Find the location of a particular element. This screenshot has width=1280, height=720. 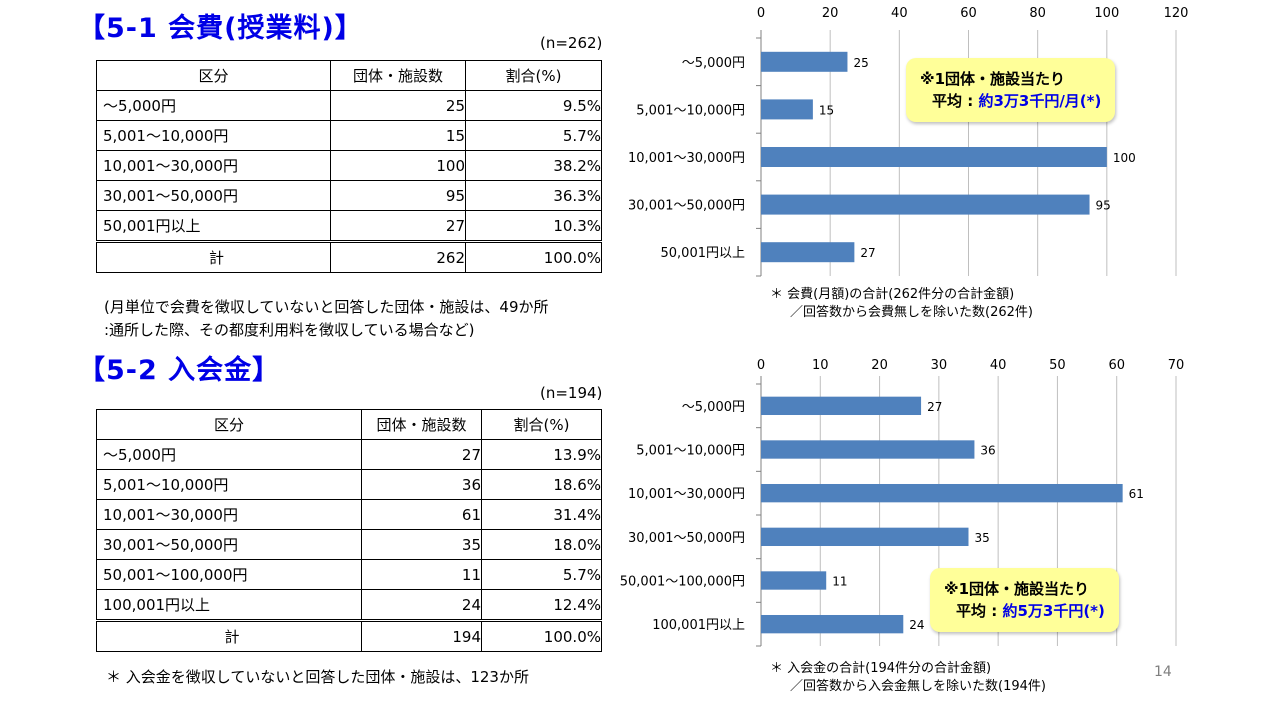

cell-ratio: 31.4% is located at coordinates (541, 514).